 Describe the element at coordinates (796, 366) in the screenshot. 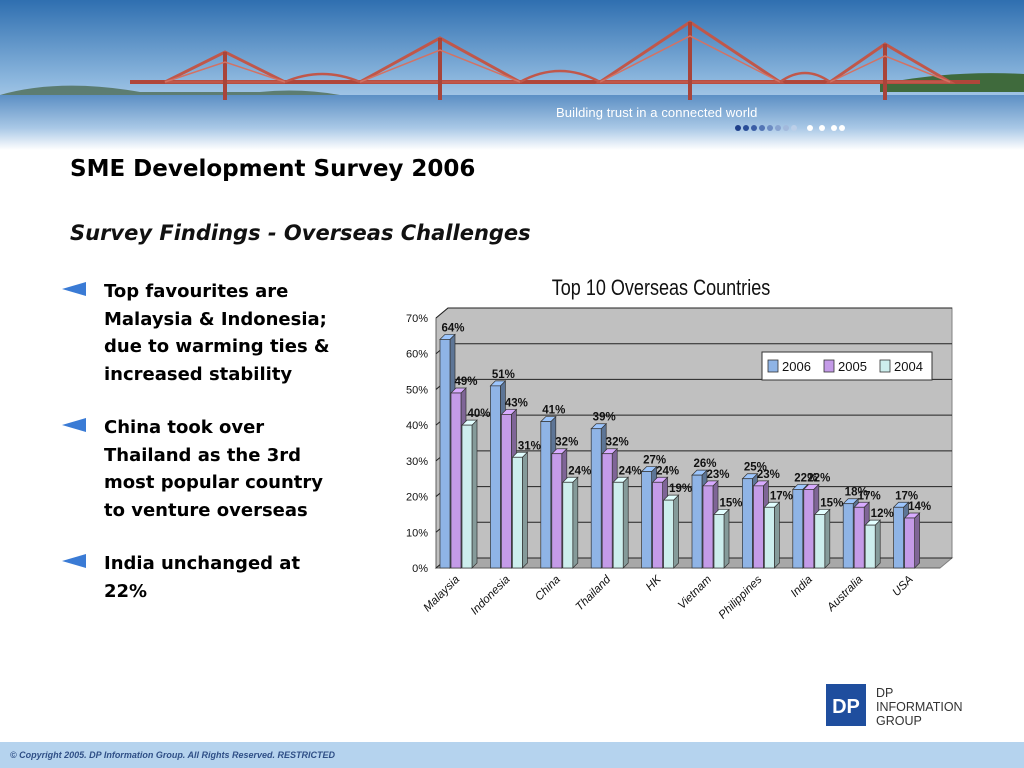

I see `legend-label: 2006` at that location.